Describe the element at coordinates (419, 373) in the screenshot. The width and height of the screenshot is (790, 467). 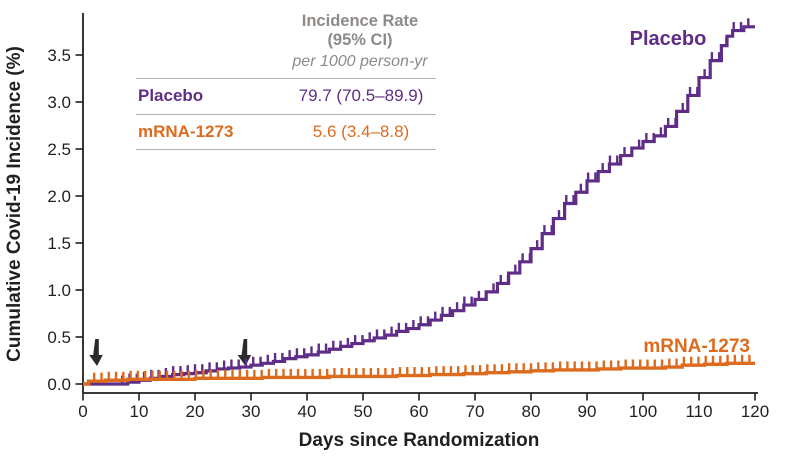
I see `mrna-curve` at that location.